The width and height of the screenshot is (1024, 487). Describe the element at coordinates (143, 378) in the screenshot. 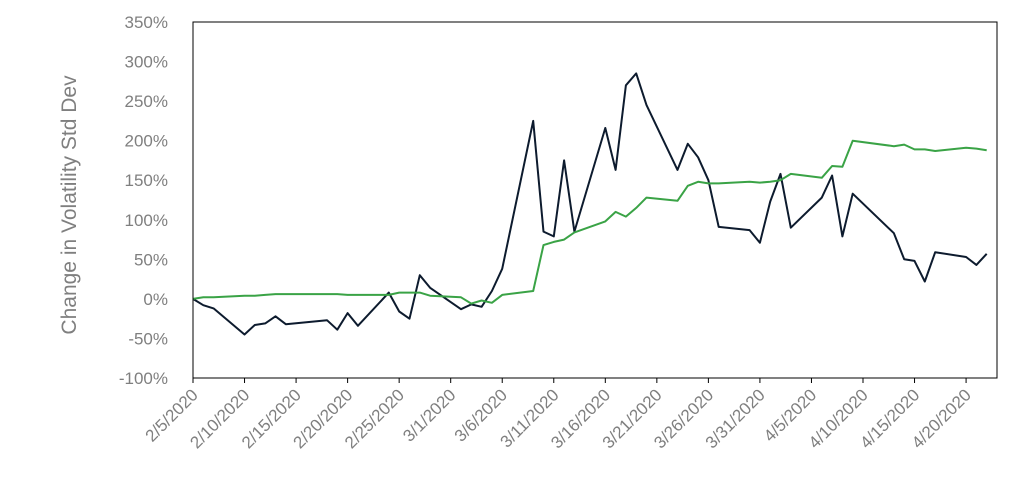

I see `y-tick-label: -100%` at that location.